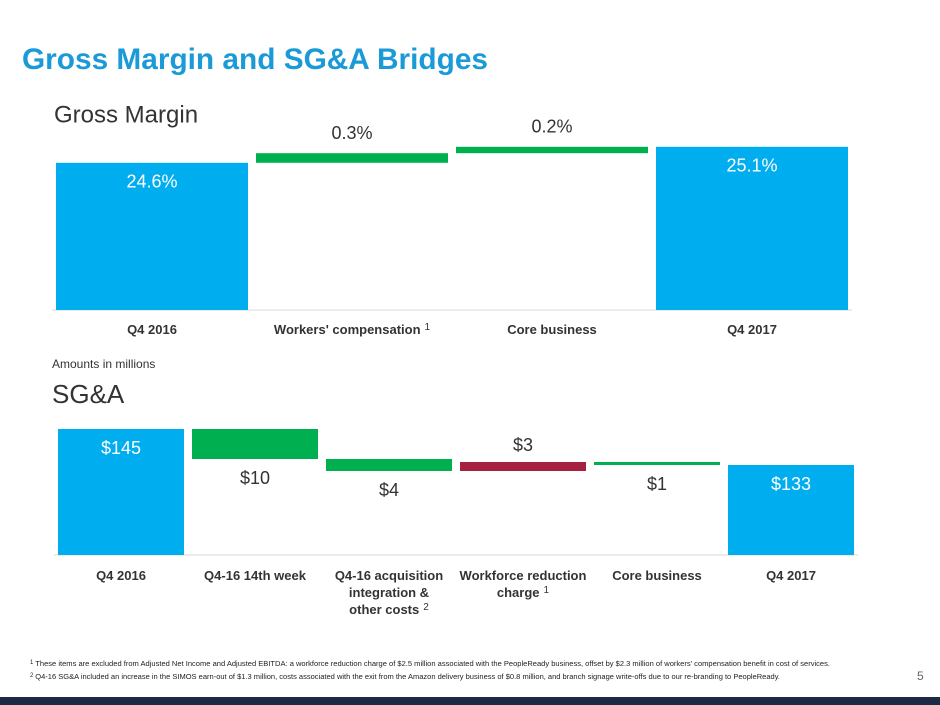  I want to click on value-label: $10, so click(255, 478).